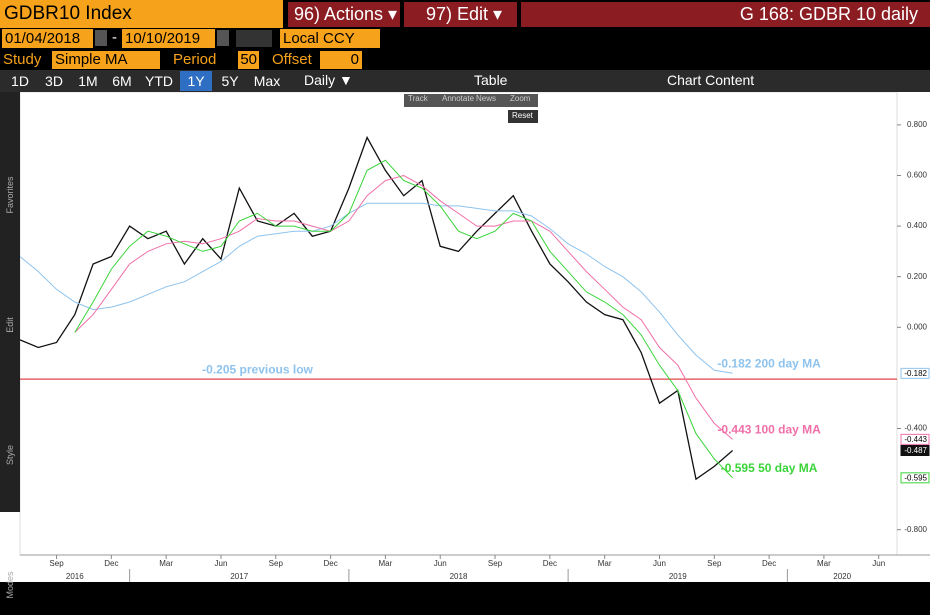 This screenshot has width=930, height=615. Describe the element at coordinates (917, 276) in the screenshot. I see `y-tick-label: 0.200` at that location.